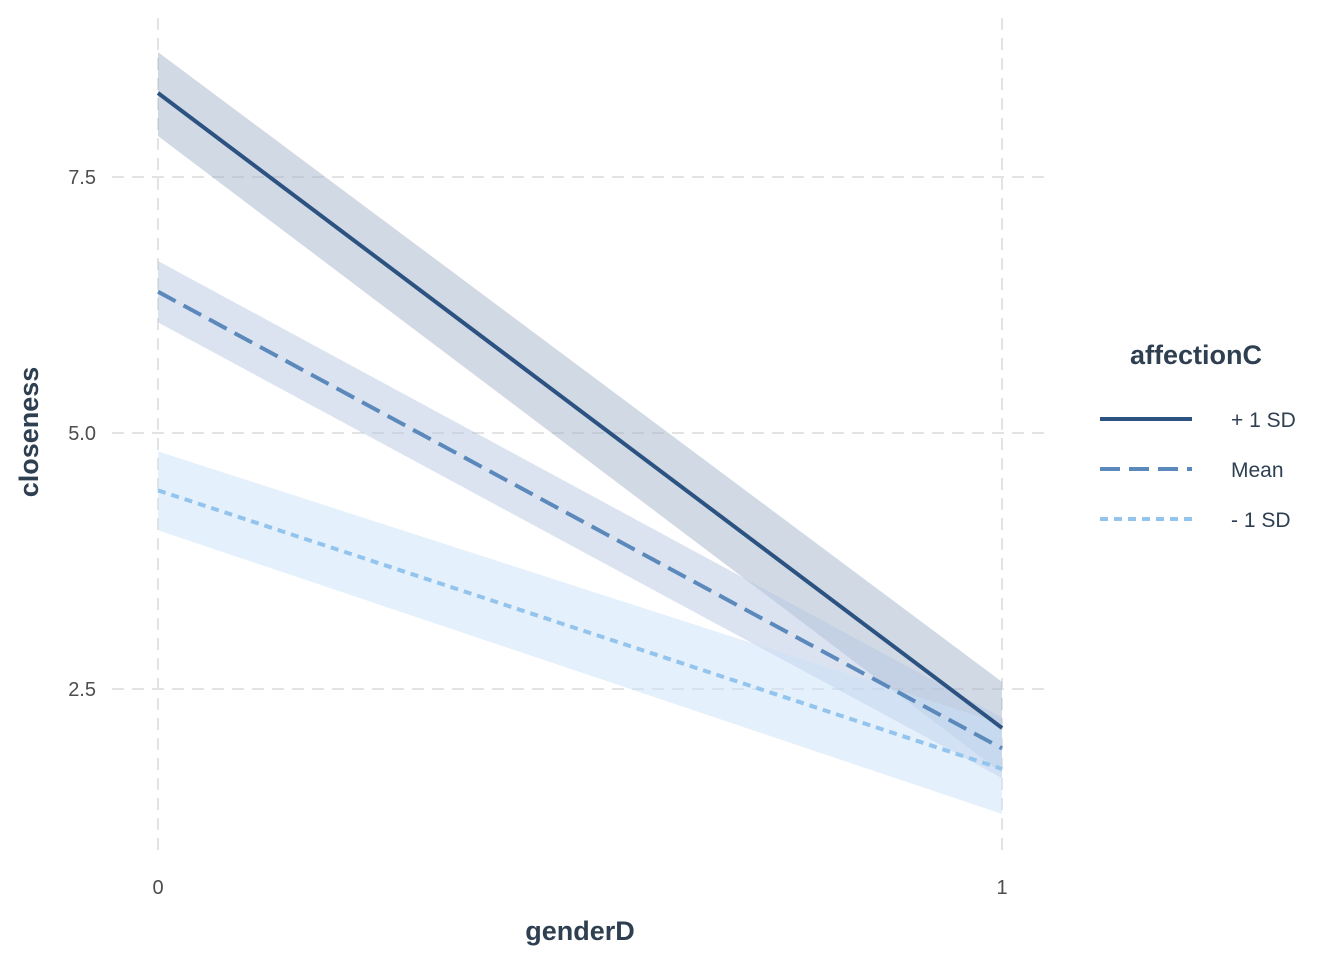 This screenshot has width=1344, height=960. I want to click on legend-item: + 1 SD, so click(1198, 420).